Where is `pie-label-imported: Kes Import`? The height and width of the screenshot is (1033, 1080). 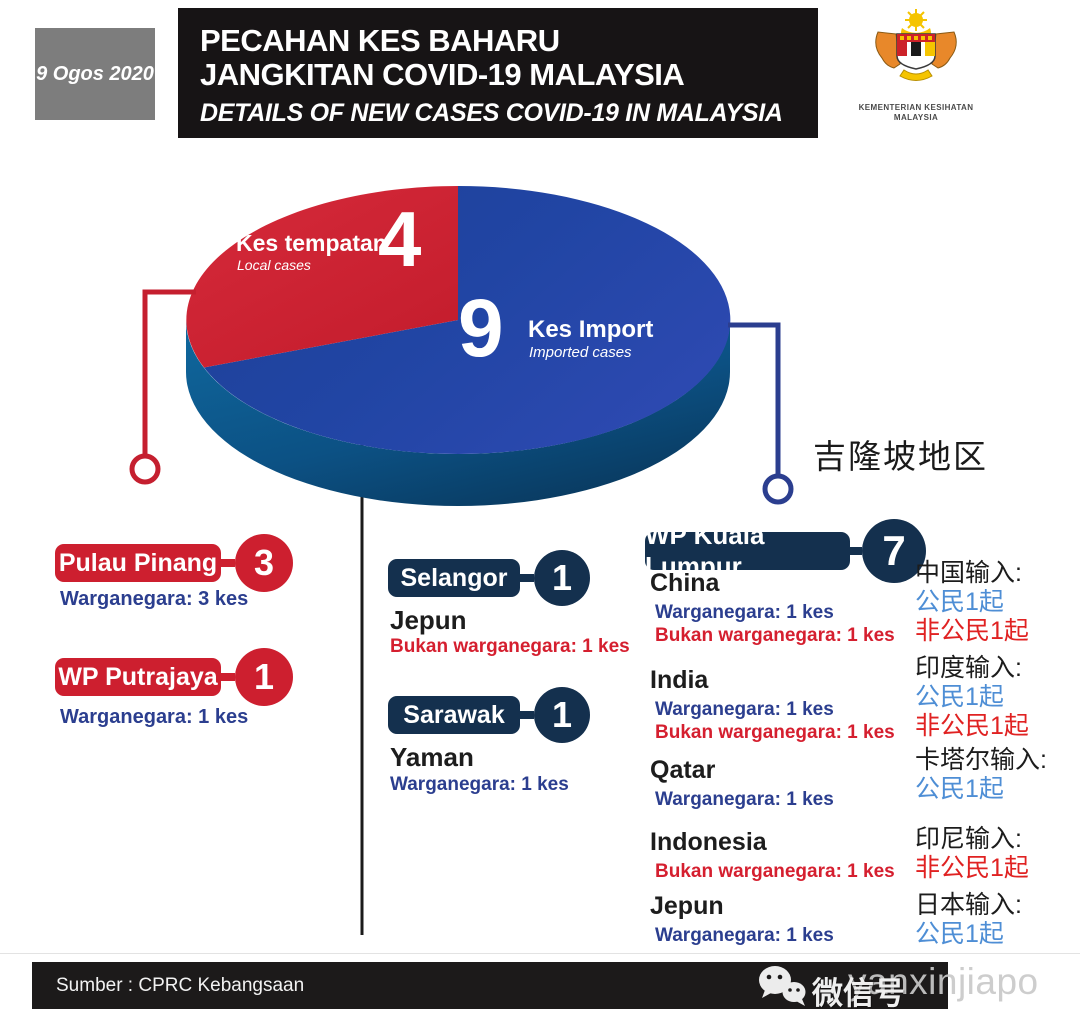
pie-label-imported: Kes Import is located at coordinates (591, 329).